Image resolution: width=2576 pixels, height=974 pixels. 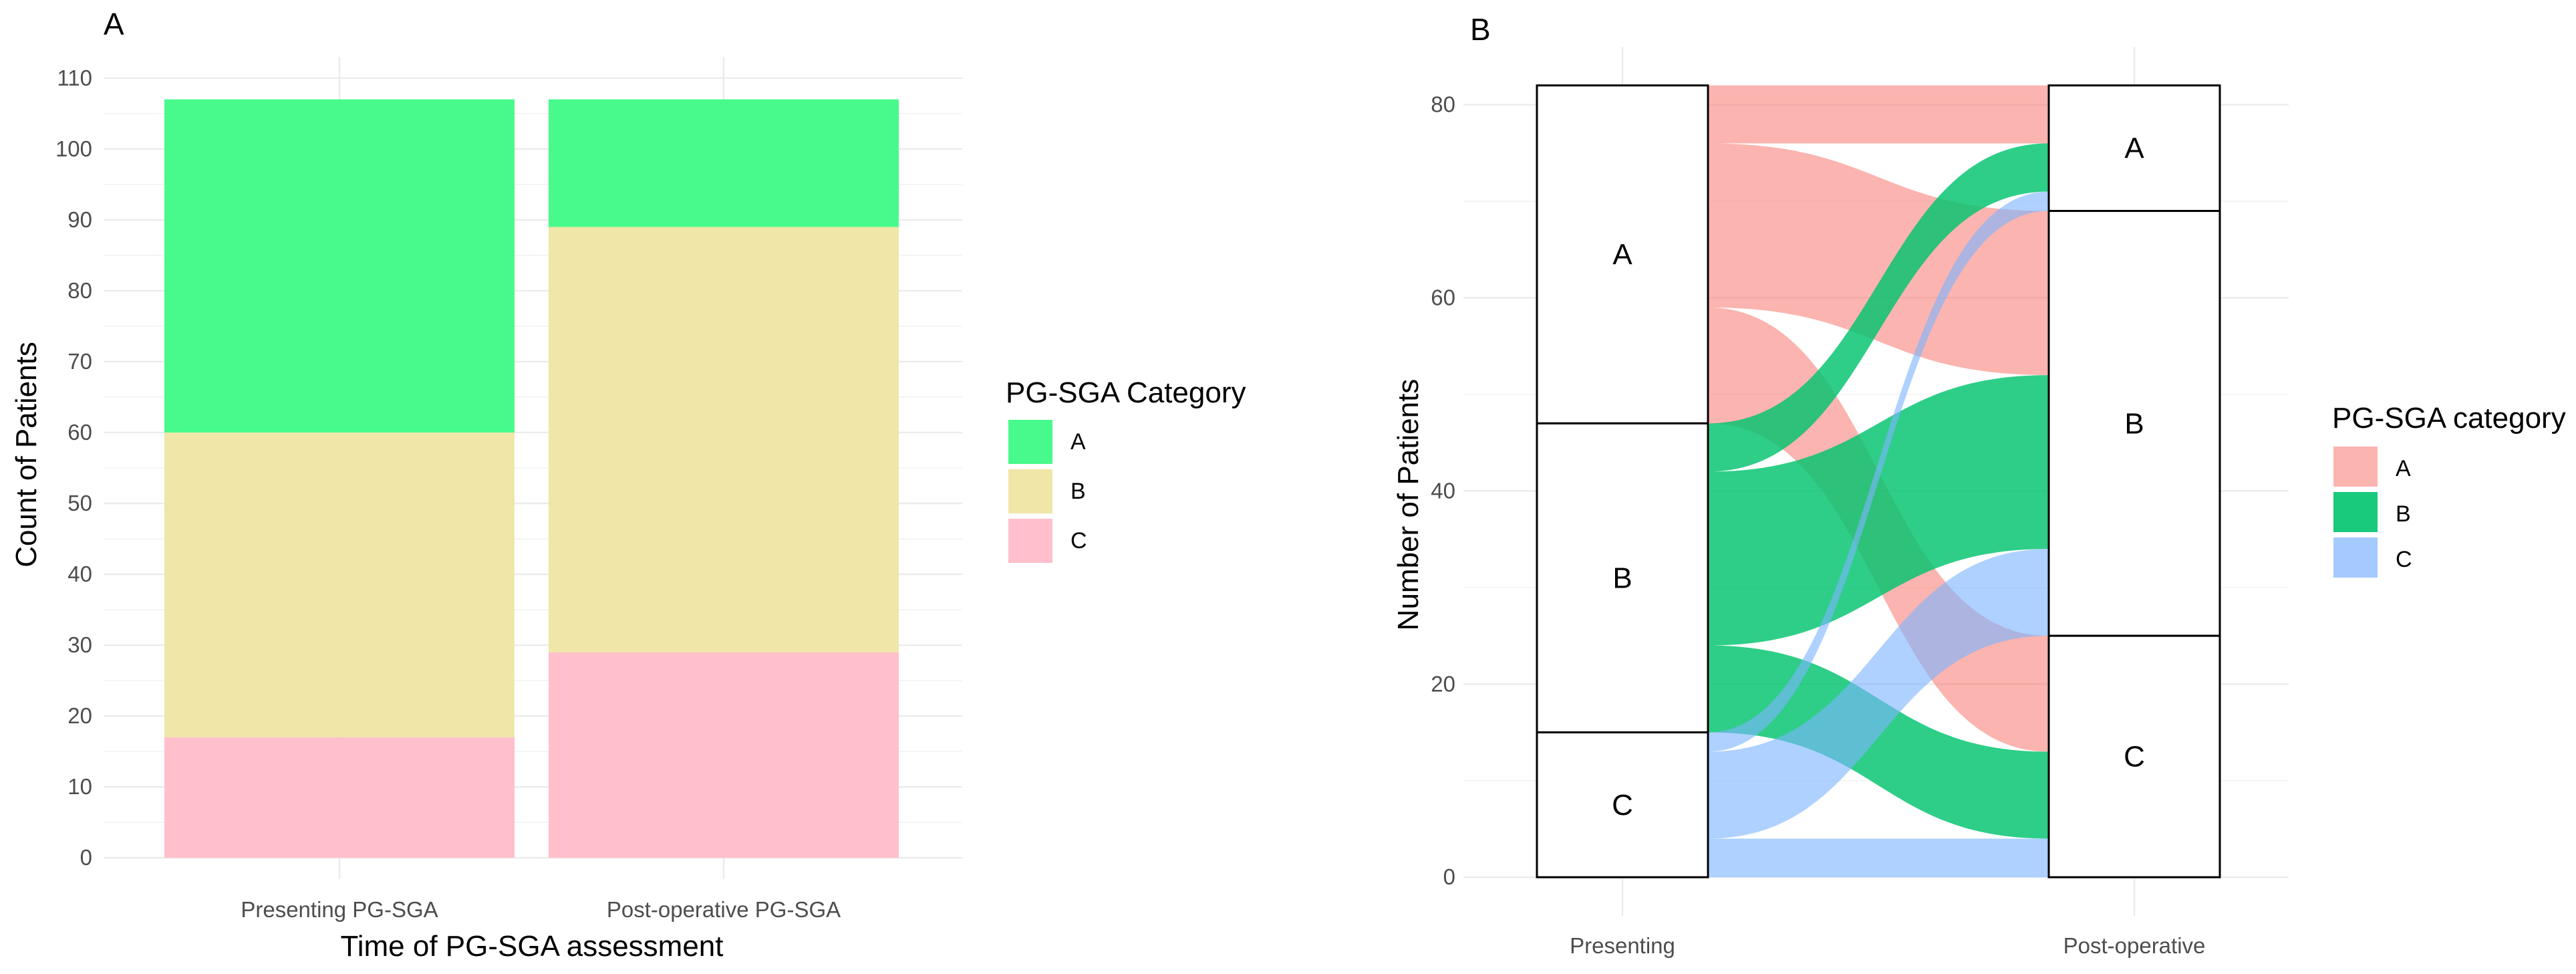 I want to click on panel-b-y-tick-labels: 0 20 40 60 80, so click(x=1443, y=491).